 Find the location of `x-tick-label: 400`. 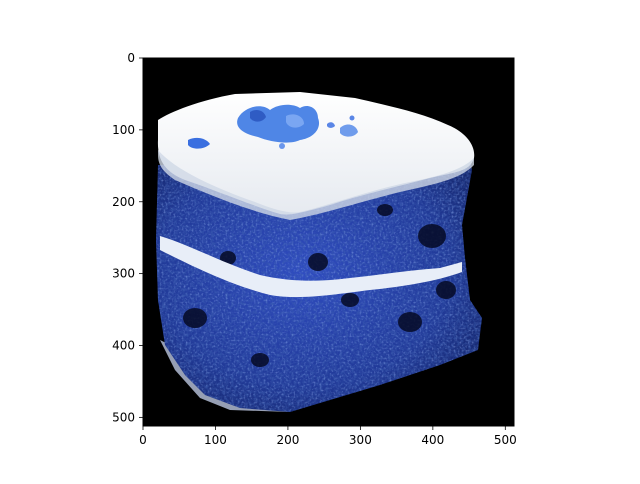

x-tick-label: 400 is located at coordinates (432, 440).